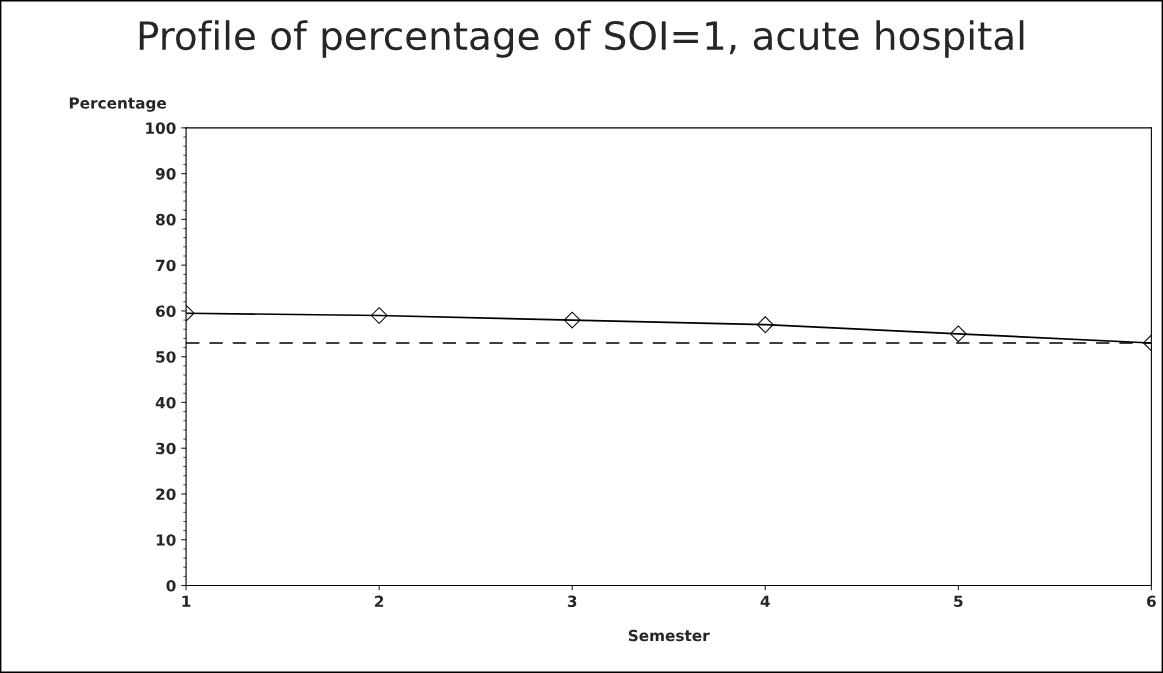 This screenshot has width=1163, height=673. Describe the element at coordinates (186, 601) in the screenshot. I see `x-tick-label: 1` at that location.